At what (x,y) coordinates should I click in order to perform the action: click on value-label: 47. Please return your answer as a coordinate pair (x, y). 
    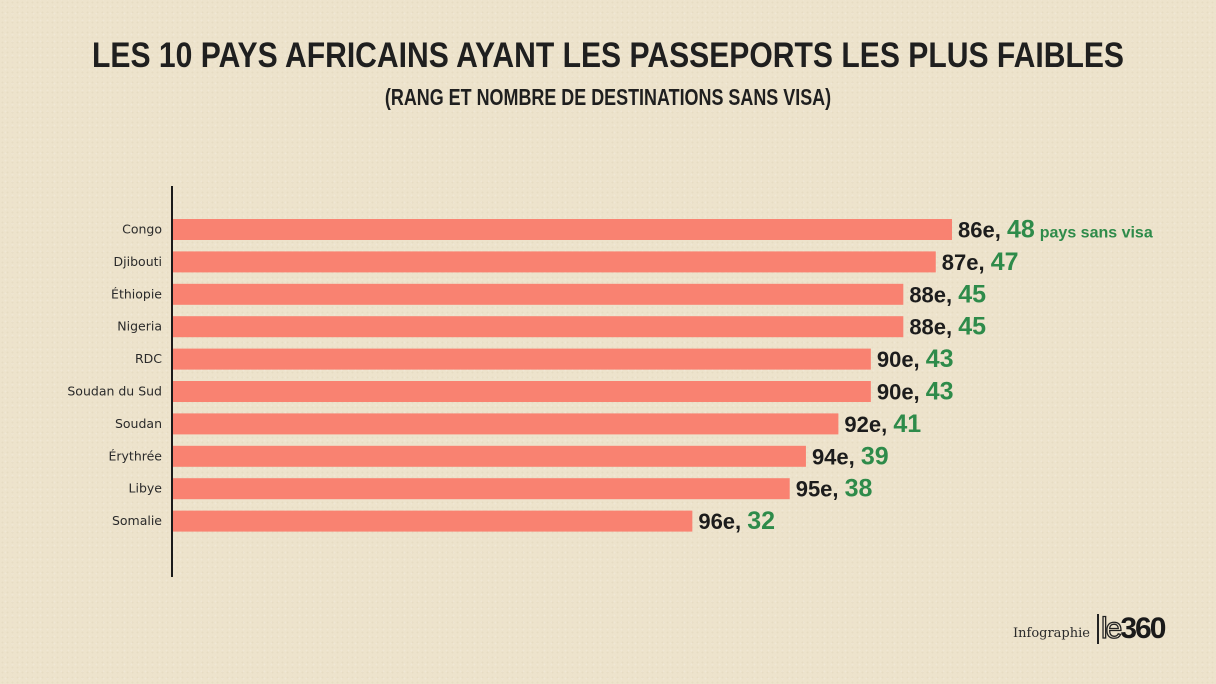
    Looking at the image, I should click on (1005, 262).